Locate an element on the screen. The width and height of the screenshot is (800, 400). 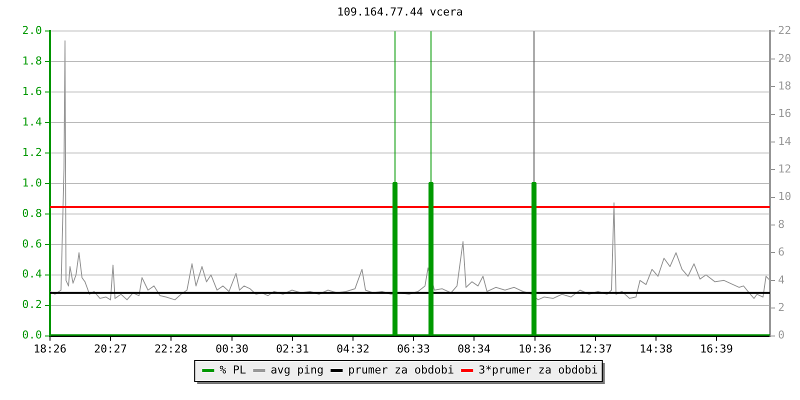
y2-tick-label: 12 is located at coordinates (785, 169).